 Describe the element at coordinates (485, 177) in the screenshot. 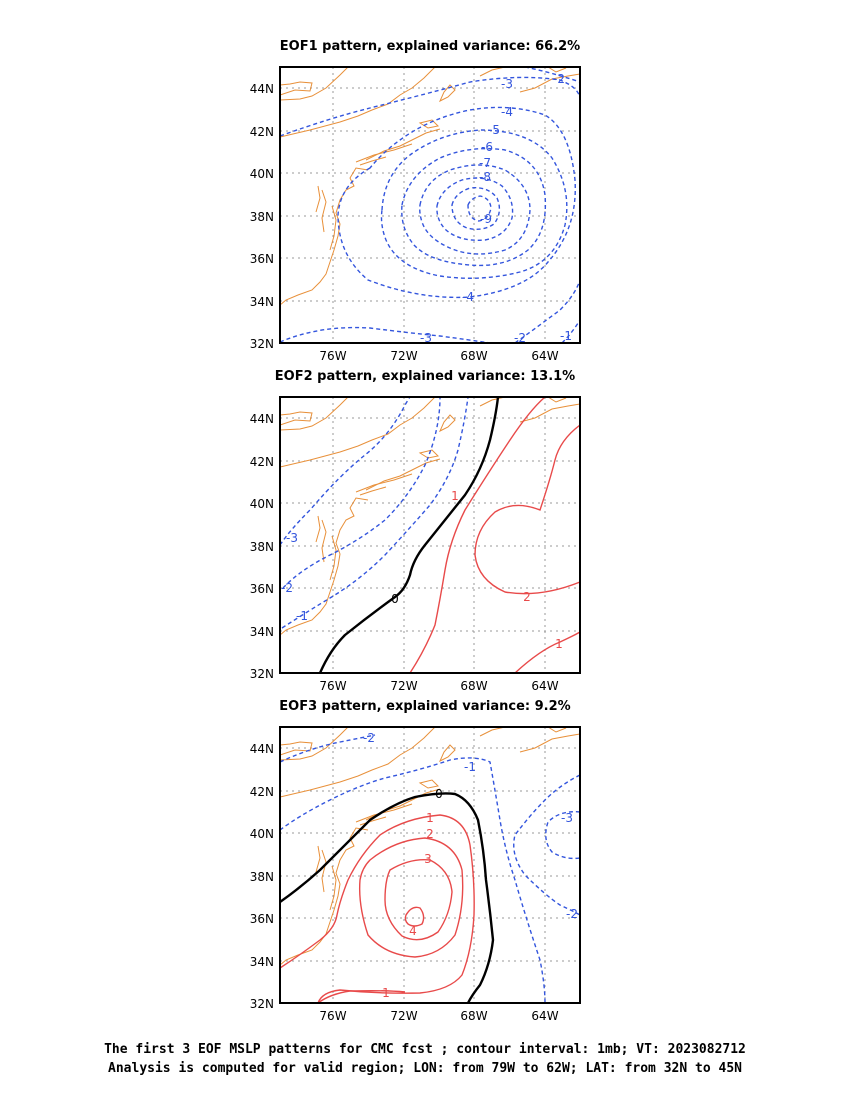

I see `contour-label: -8` at that location.